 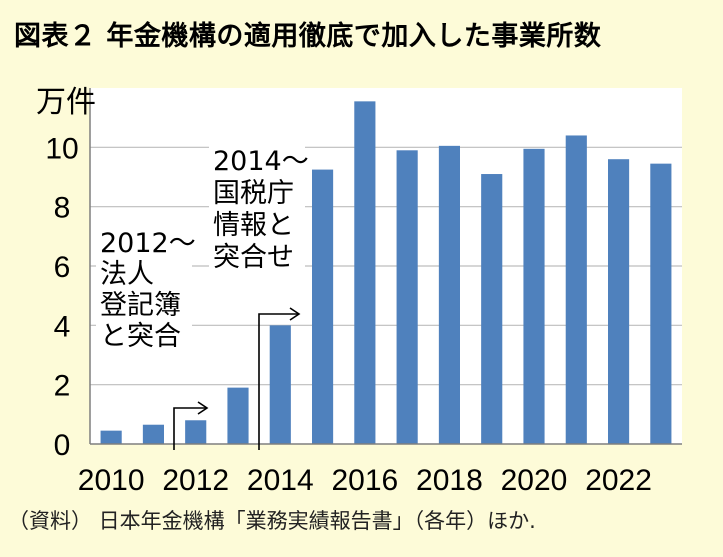 I want to click on bar-2017, so click(x=407, y=297).